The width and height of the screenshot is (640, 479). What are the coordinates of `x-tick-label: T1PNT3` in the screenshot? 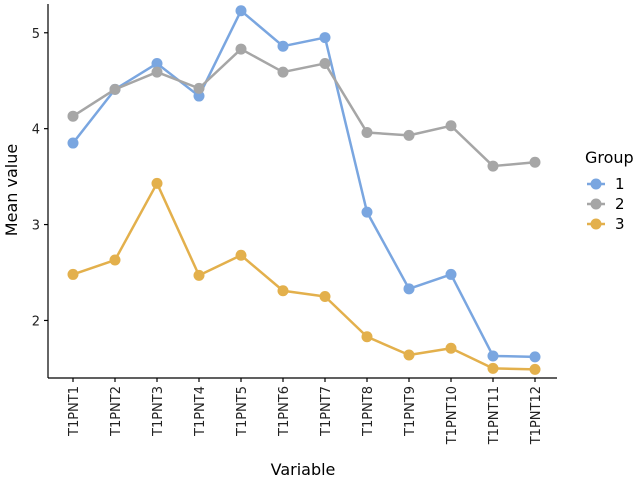 It's located at (158, 411).